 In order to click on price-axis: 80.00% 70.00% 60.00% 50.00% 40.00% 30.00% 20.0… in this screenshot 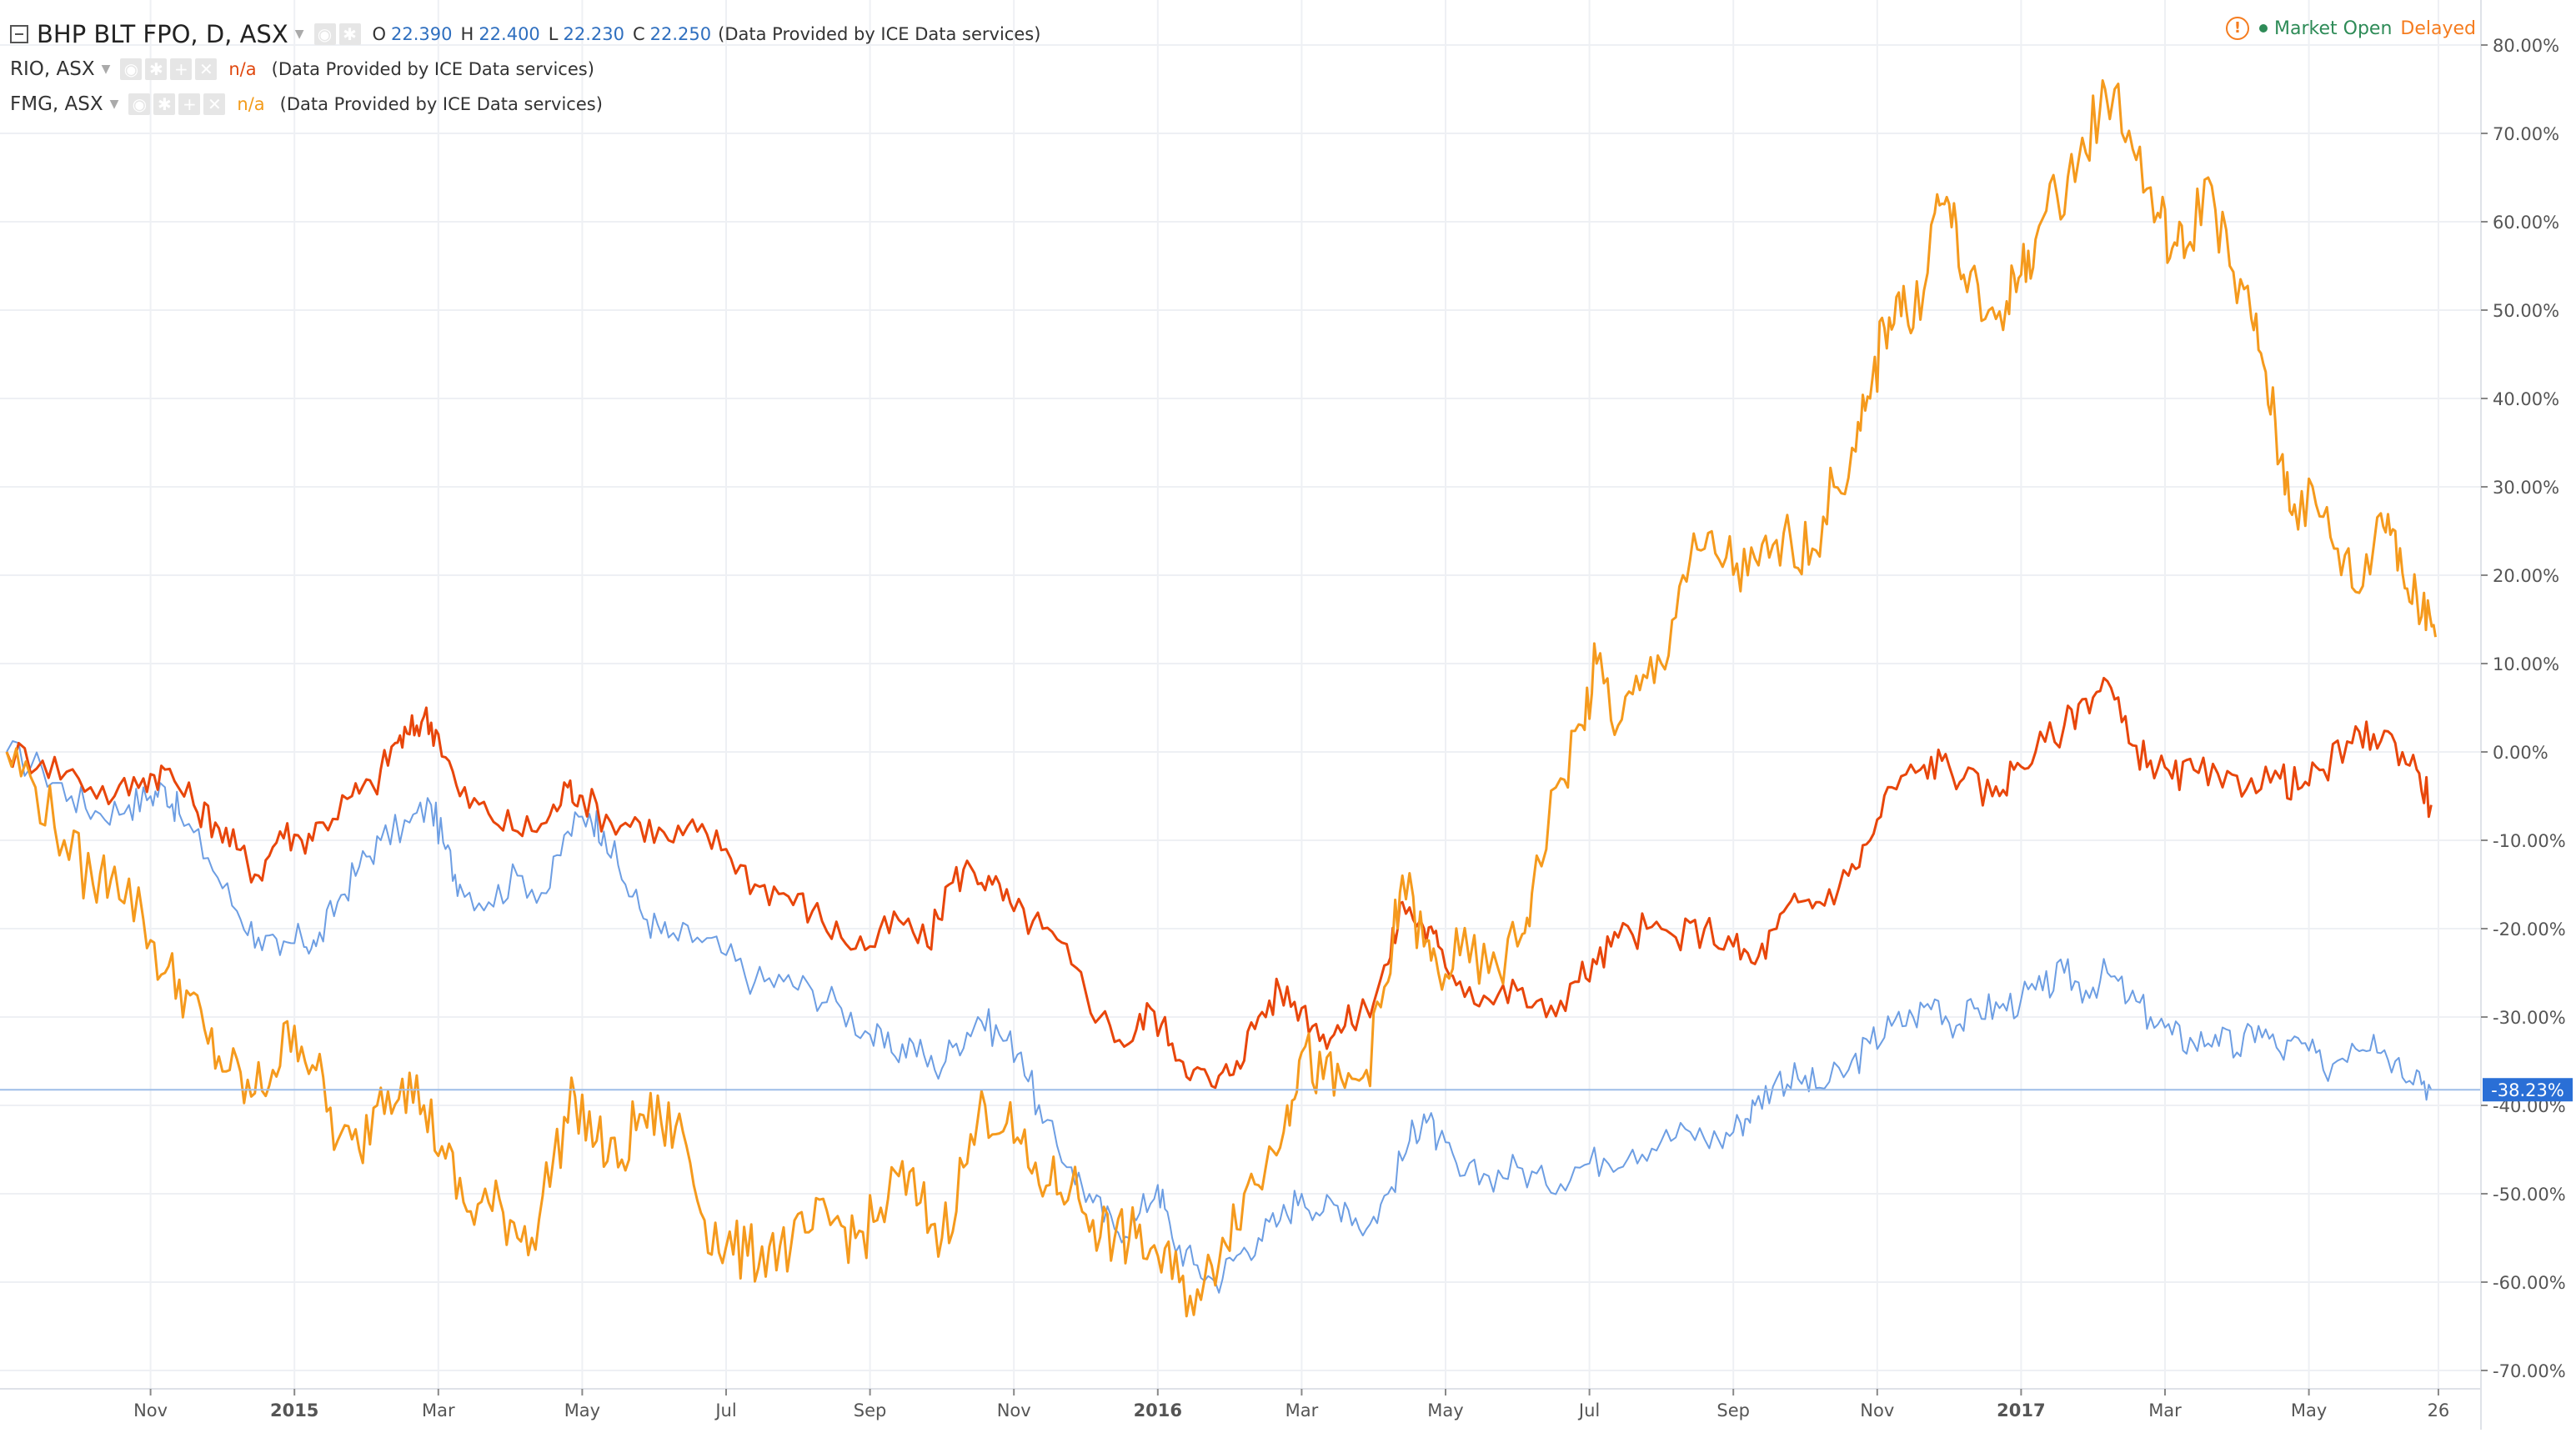, I will do `click(2527, 708)`.